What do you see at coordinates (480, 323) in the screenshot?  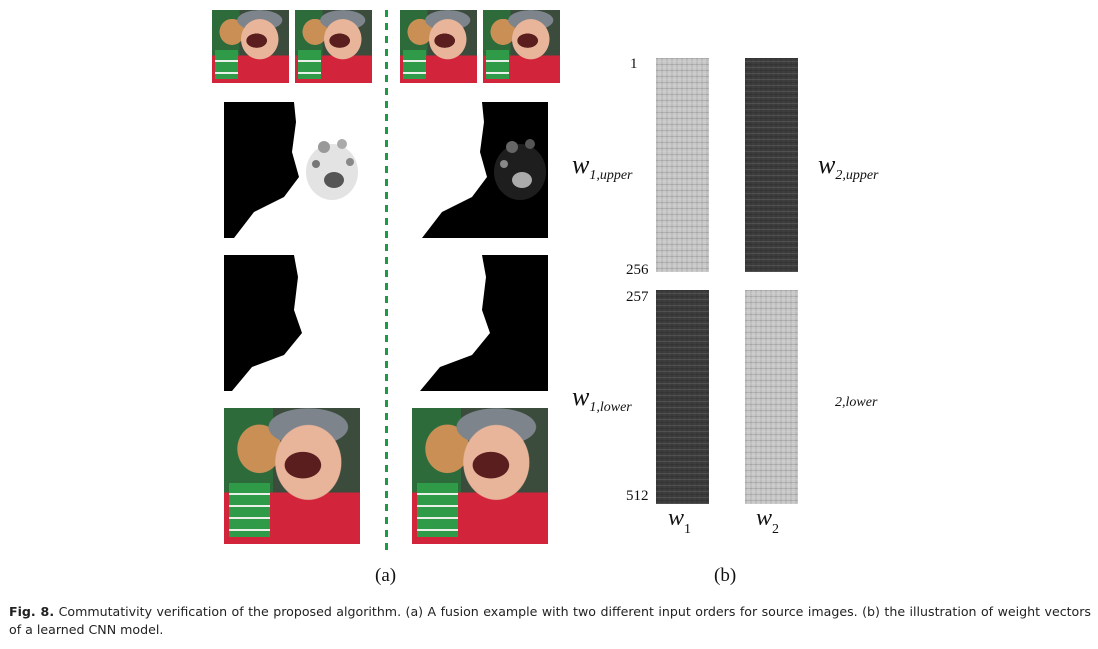 I see `refined-map-right` at bounding box center [480, 323].